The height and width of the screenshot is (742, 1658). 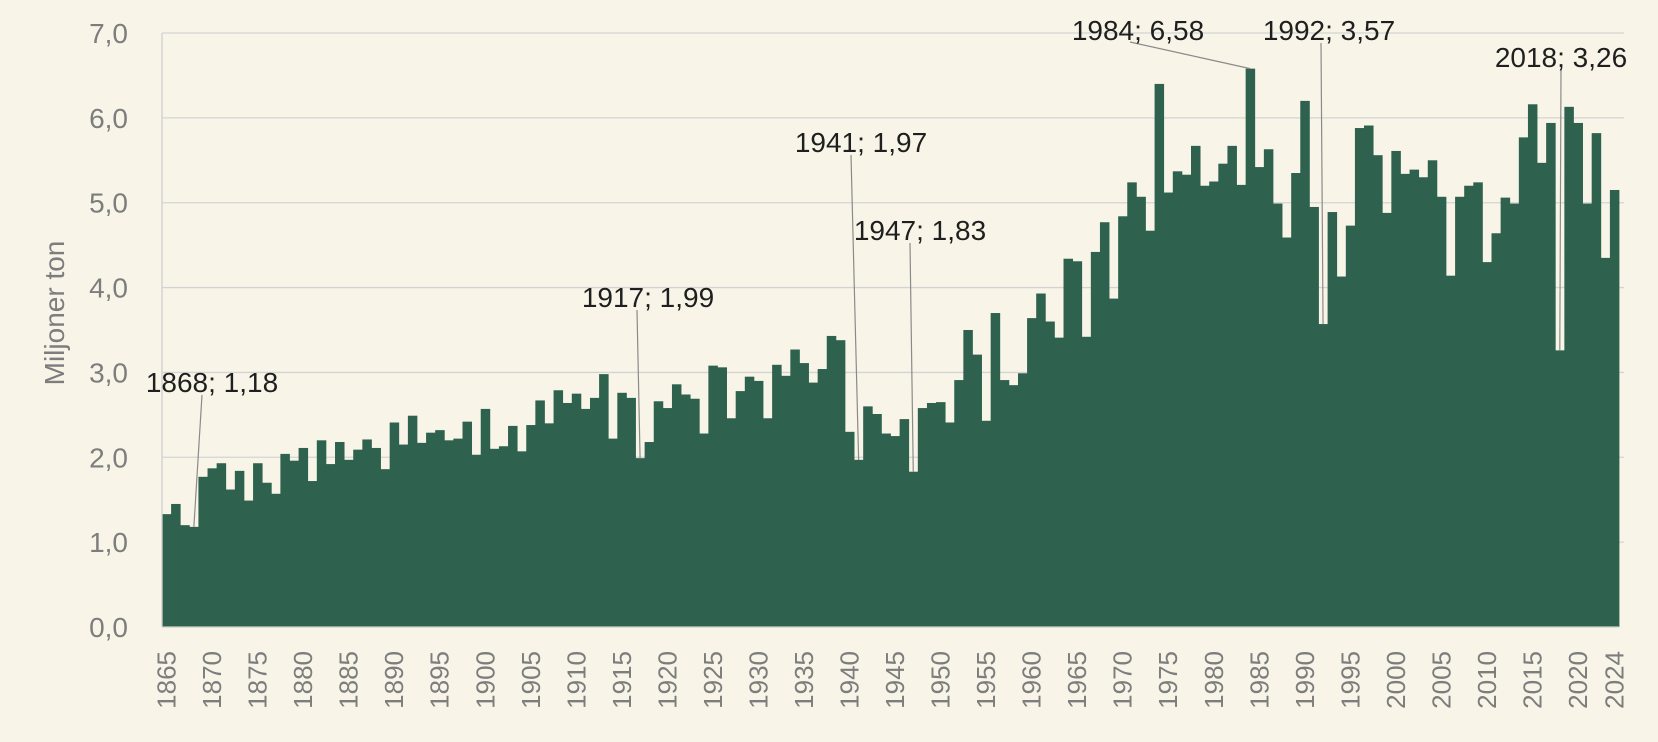 What do you see at coordinates (1561, 57) in the screenshot?
I see `annotation-label: 2018; 3,26` at bounding box center [1561, 57].